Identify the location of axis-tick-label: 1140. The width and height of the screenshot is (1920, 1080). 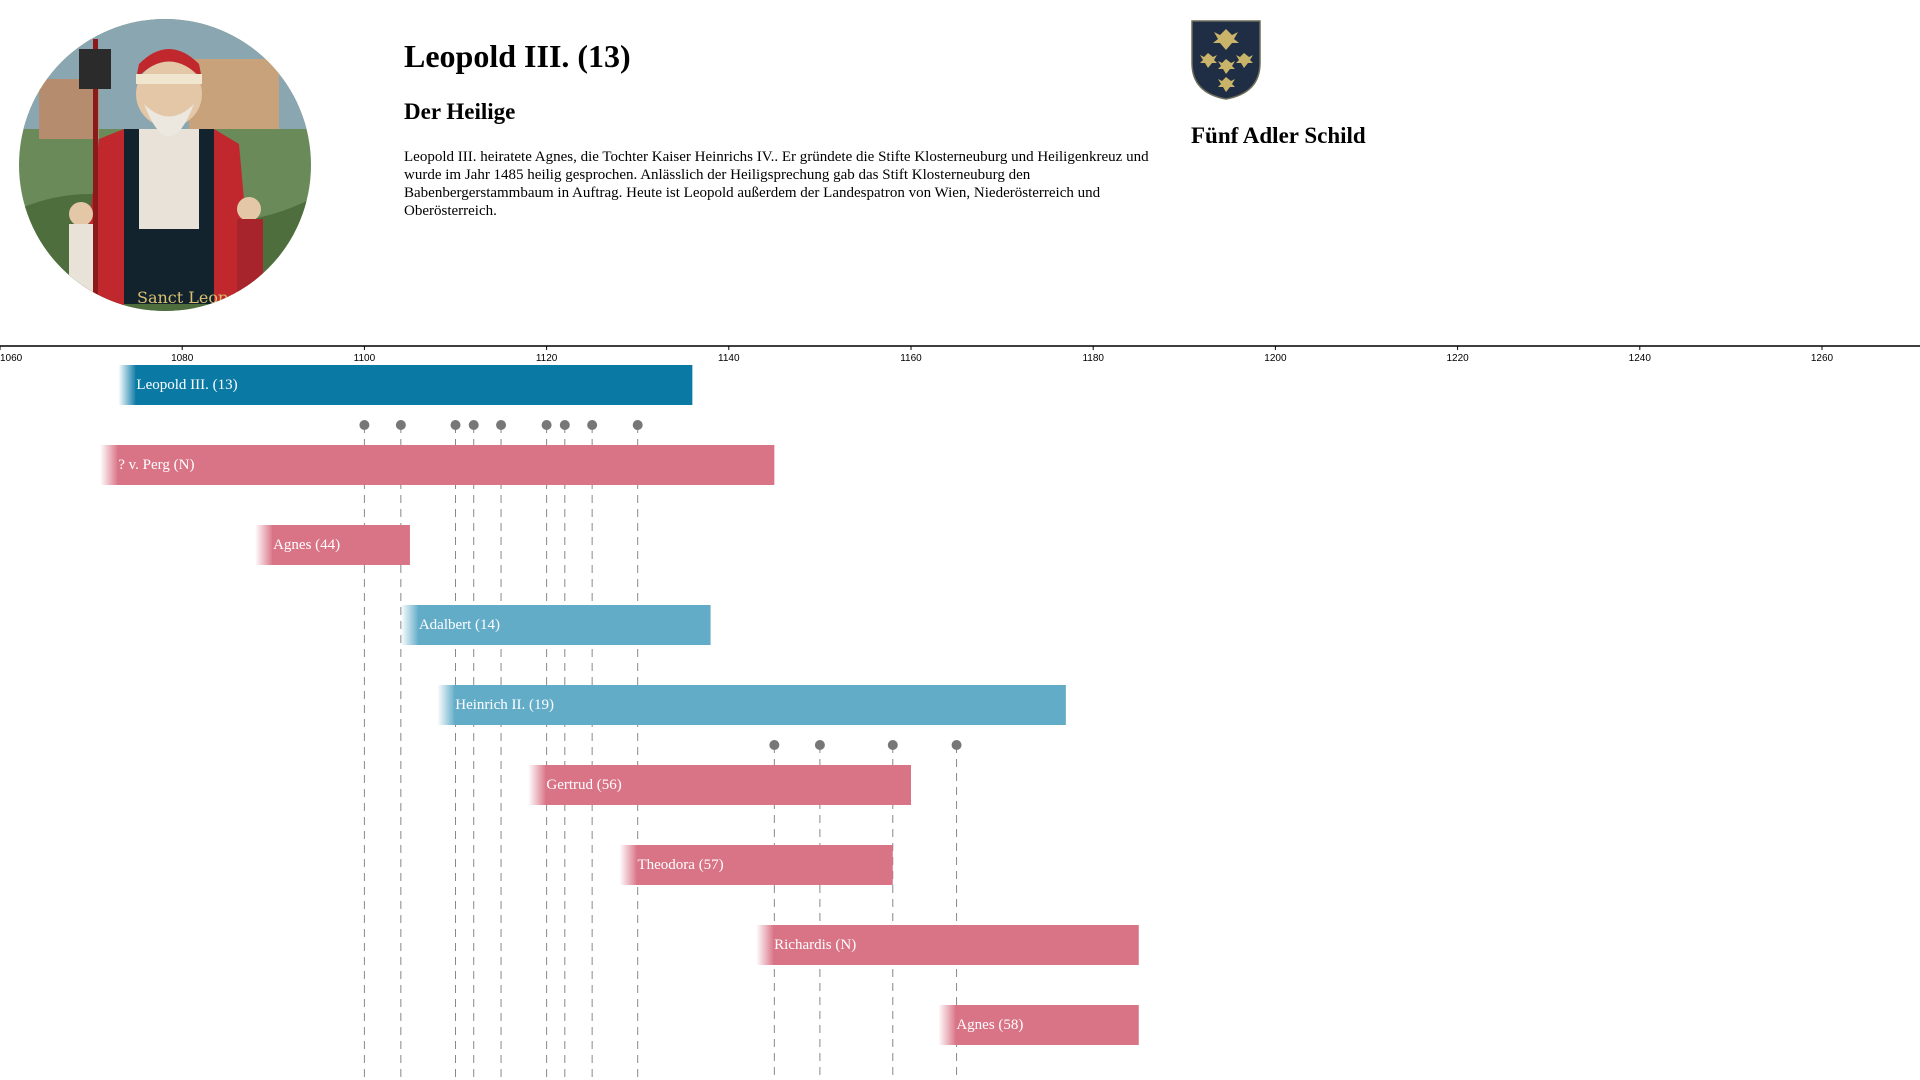
(729, 358).